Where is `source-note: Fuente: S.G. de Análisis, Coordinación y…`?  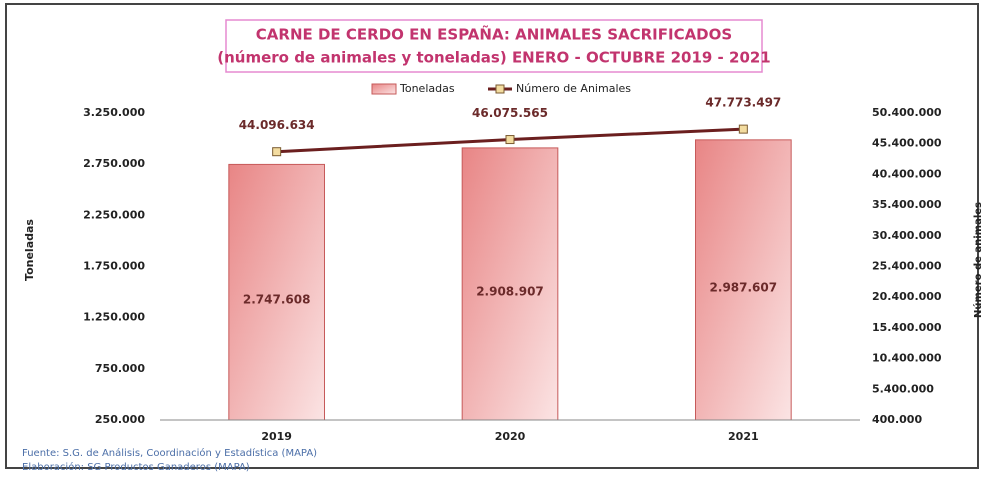 source-note: Fuente: S.G. de Análisis, Coordinación y… is located at coordinates (169, 453).